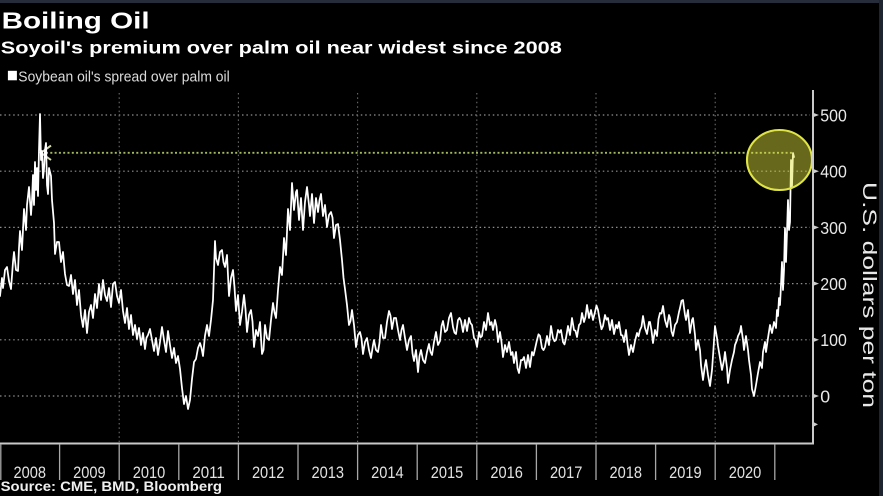 Image resolution: width=883 pixels, height=496 pixels. Describe the element at coordinates (833, 228) in the screenshot. I see `svg-text: 300` at that location.